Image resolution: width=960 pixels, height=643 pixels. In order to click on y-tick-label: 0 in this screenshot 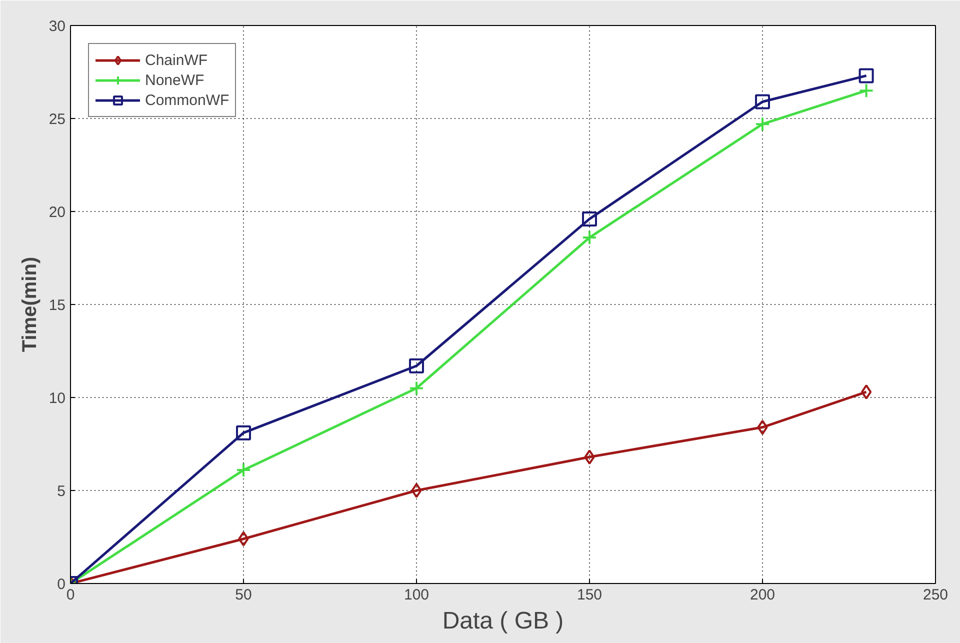, I will do `click(61, 584)`.